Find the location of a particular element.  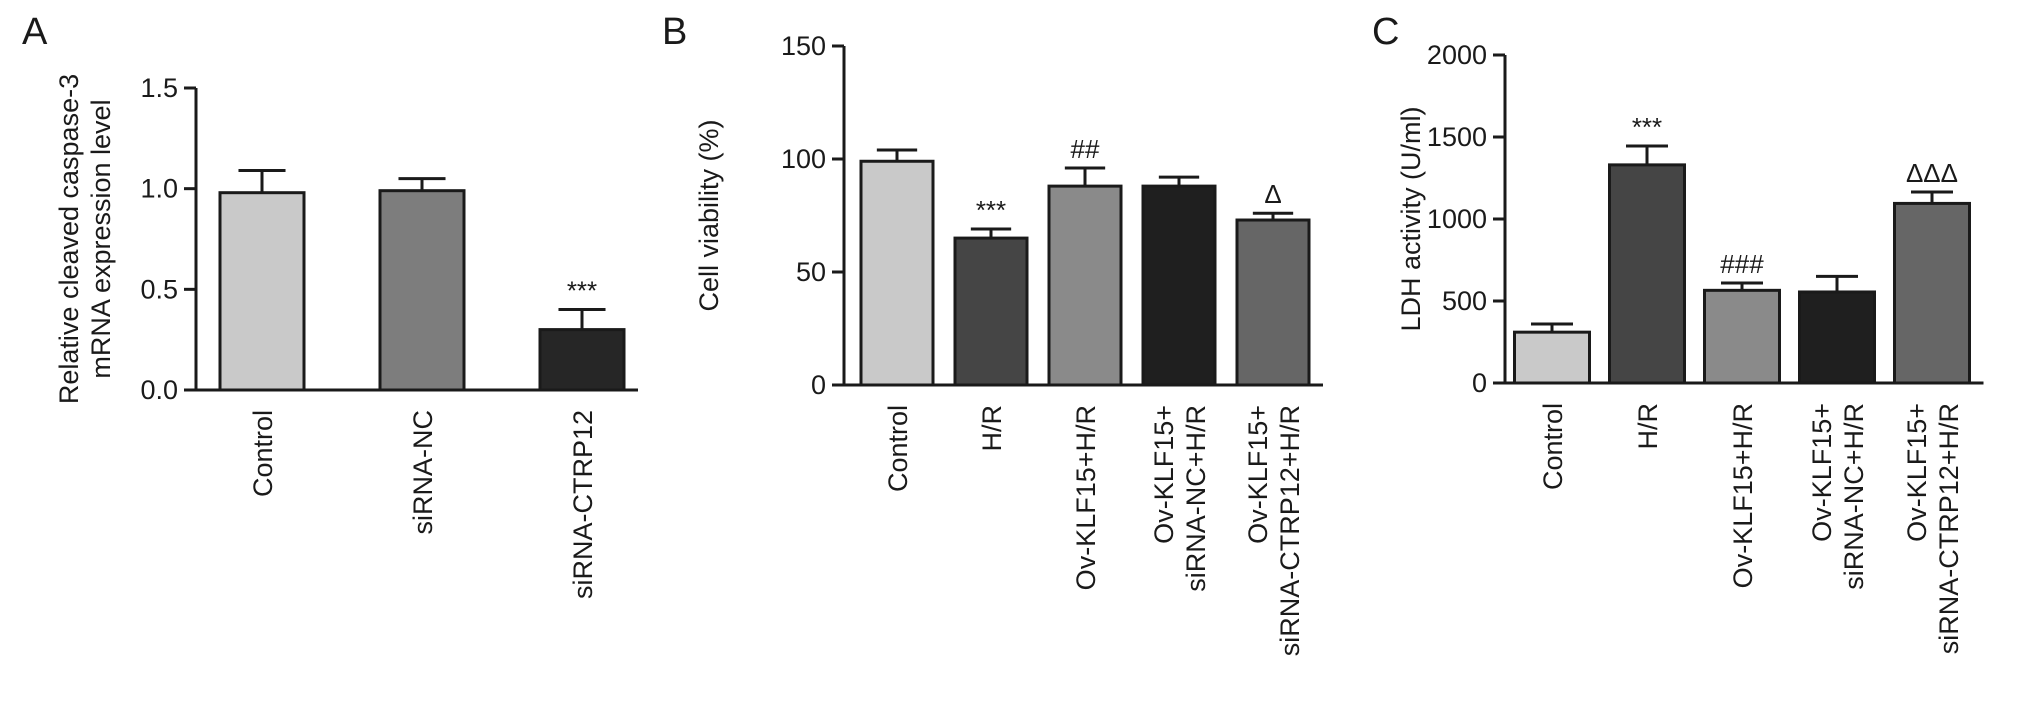

panel-label: C is located at coordinates (1385, 32).